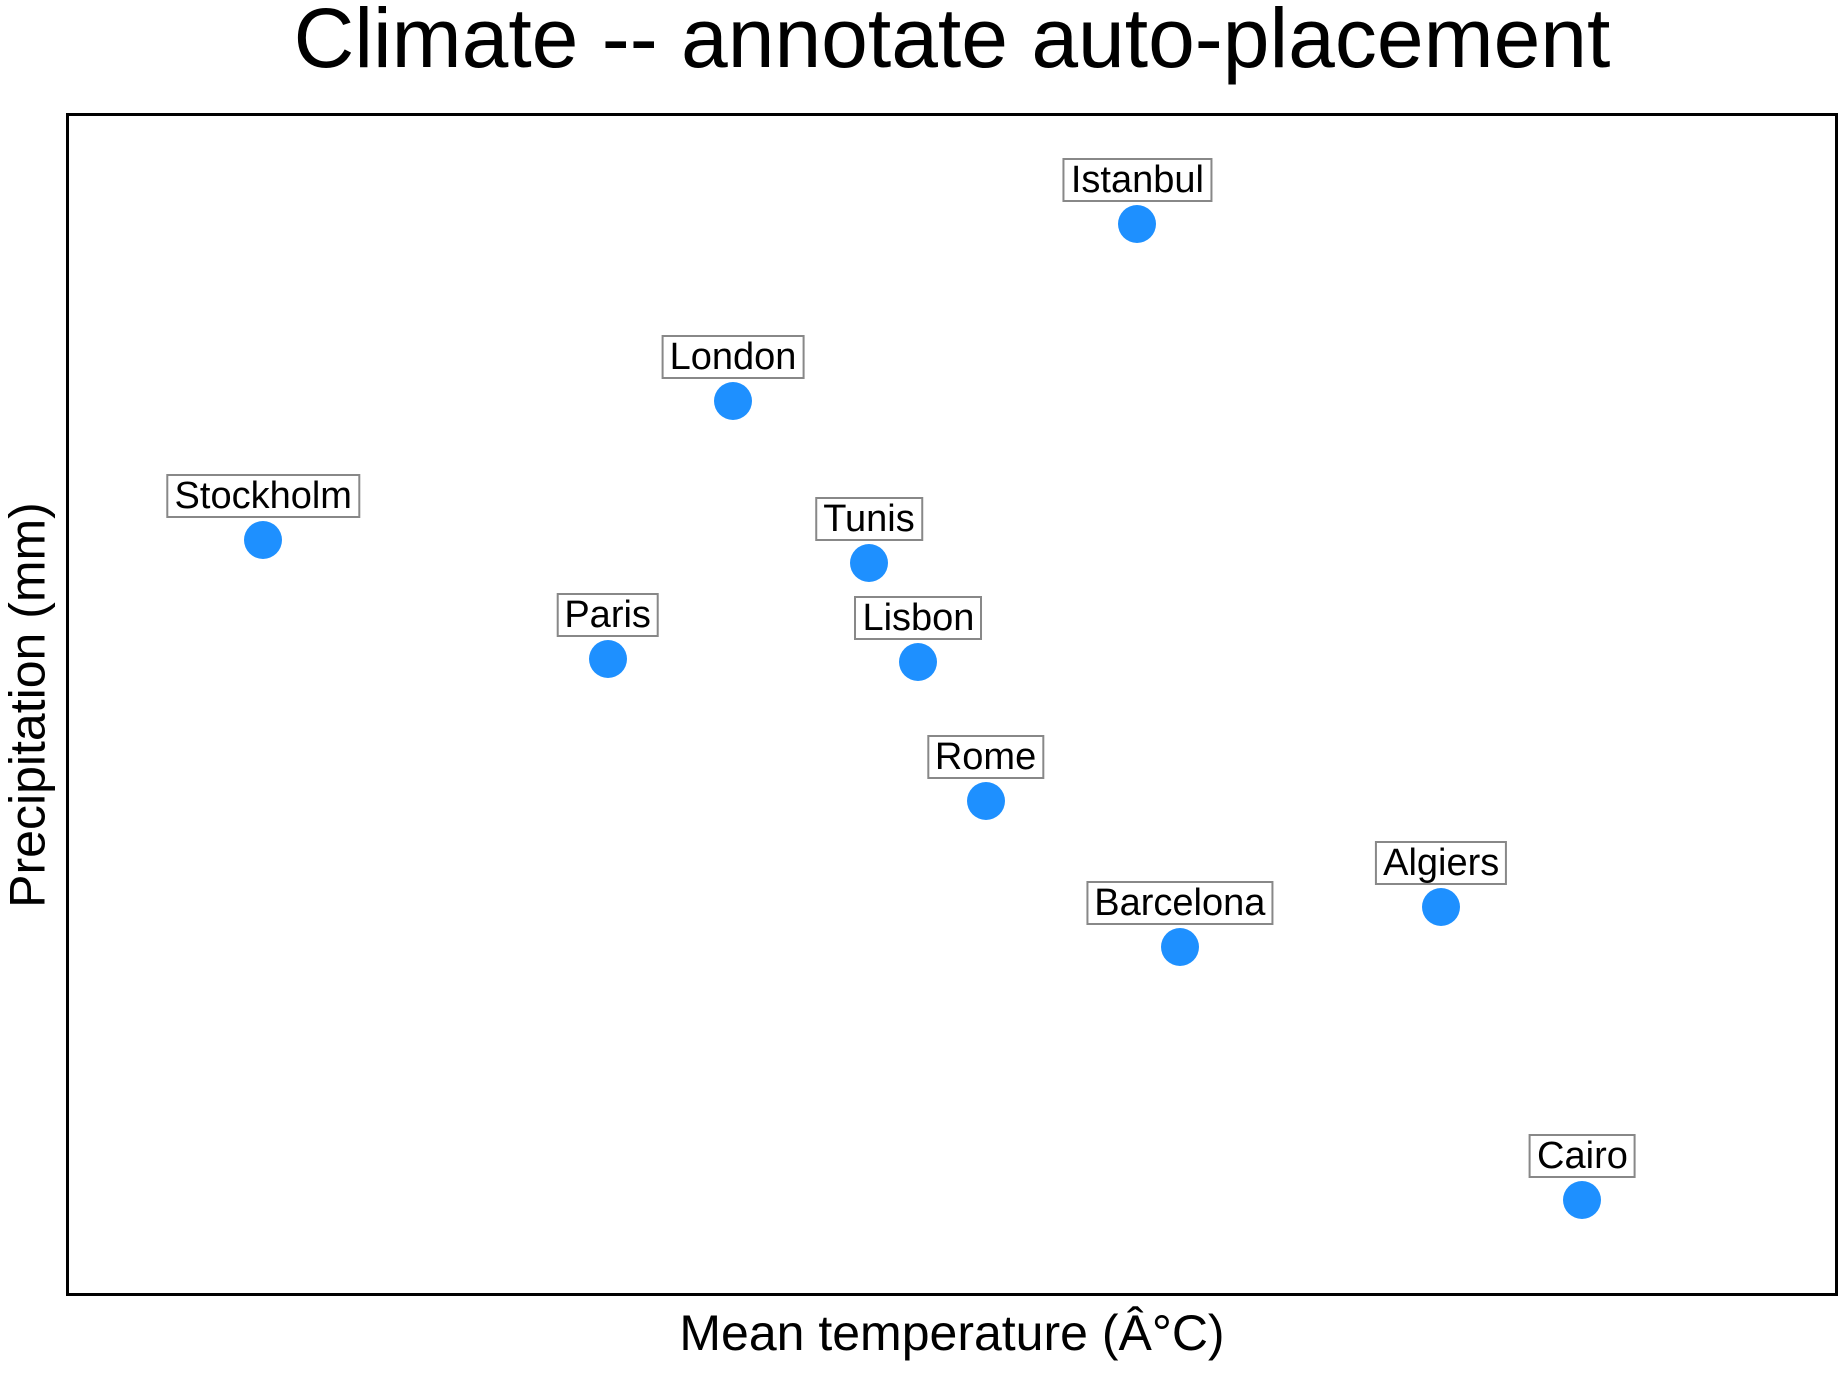  What do you see at coordinates (1180, 902) in the screenshot?
I see `point-label-barcelona: Barcelona` at bounding box center [1180, 902].